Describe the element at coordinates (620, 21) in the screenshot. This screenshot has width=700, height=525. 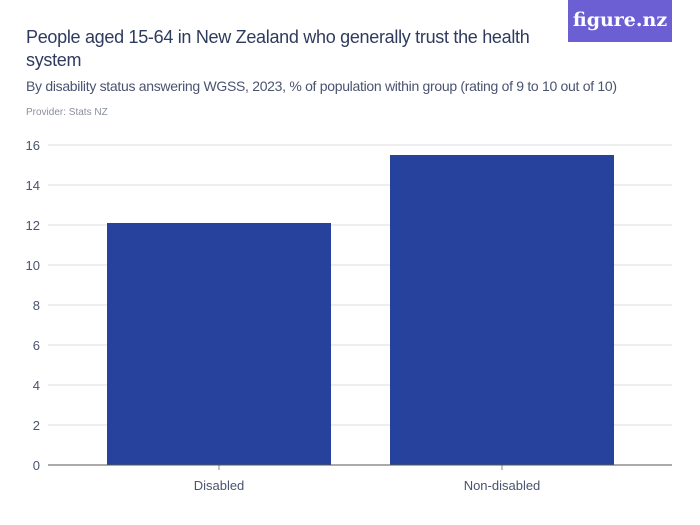
I see `figure-nz-logo: figure.nz` at that location.